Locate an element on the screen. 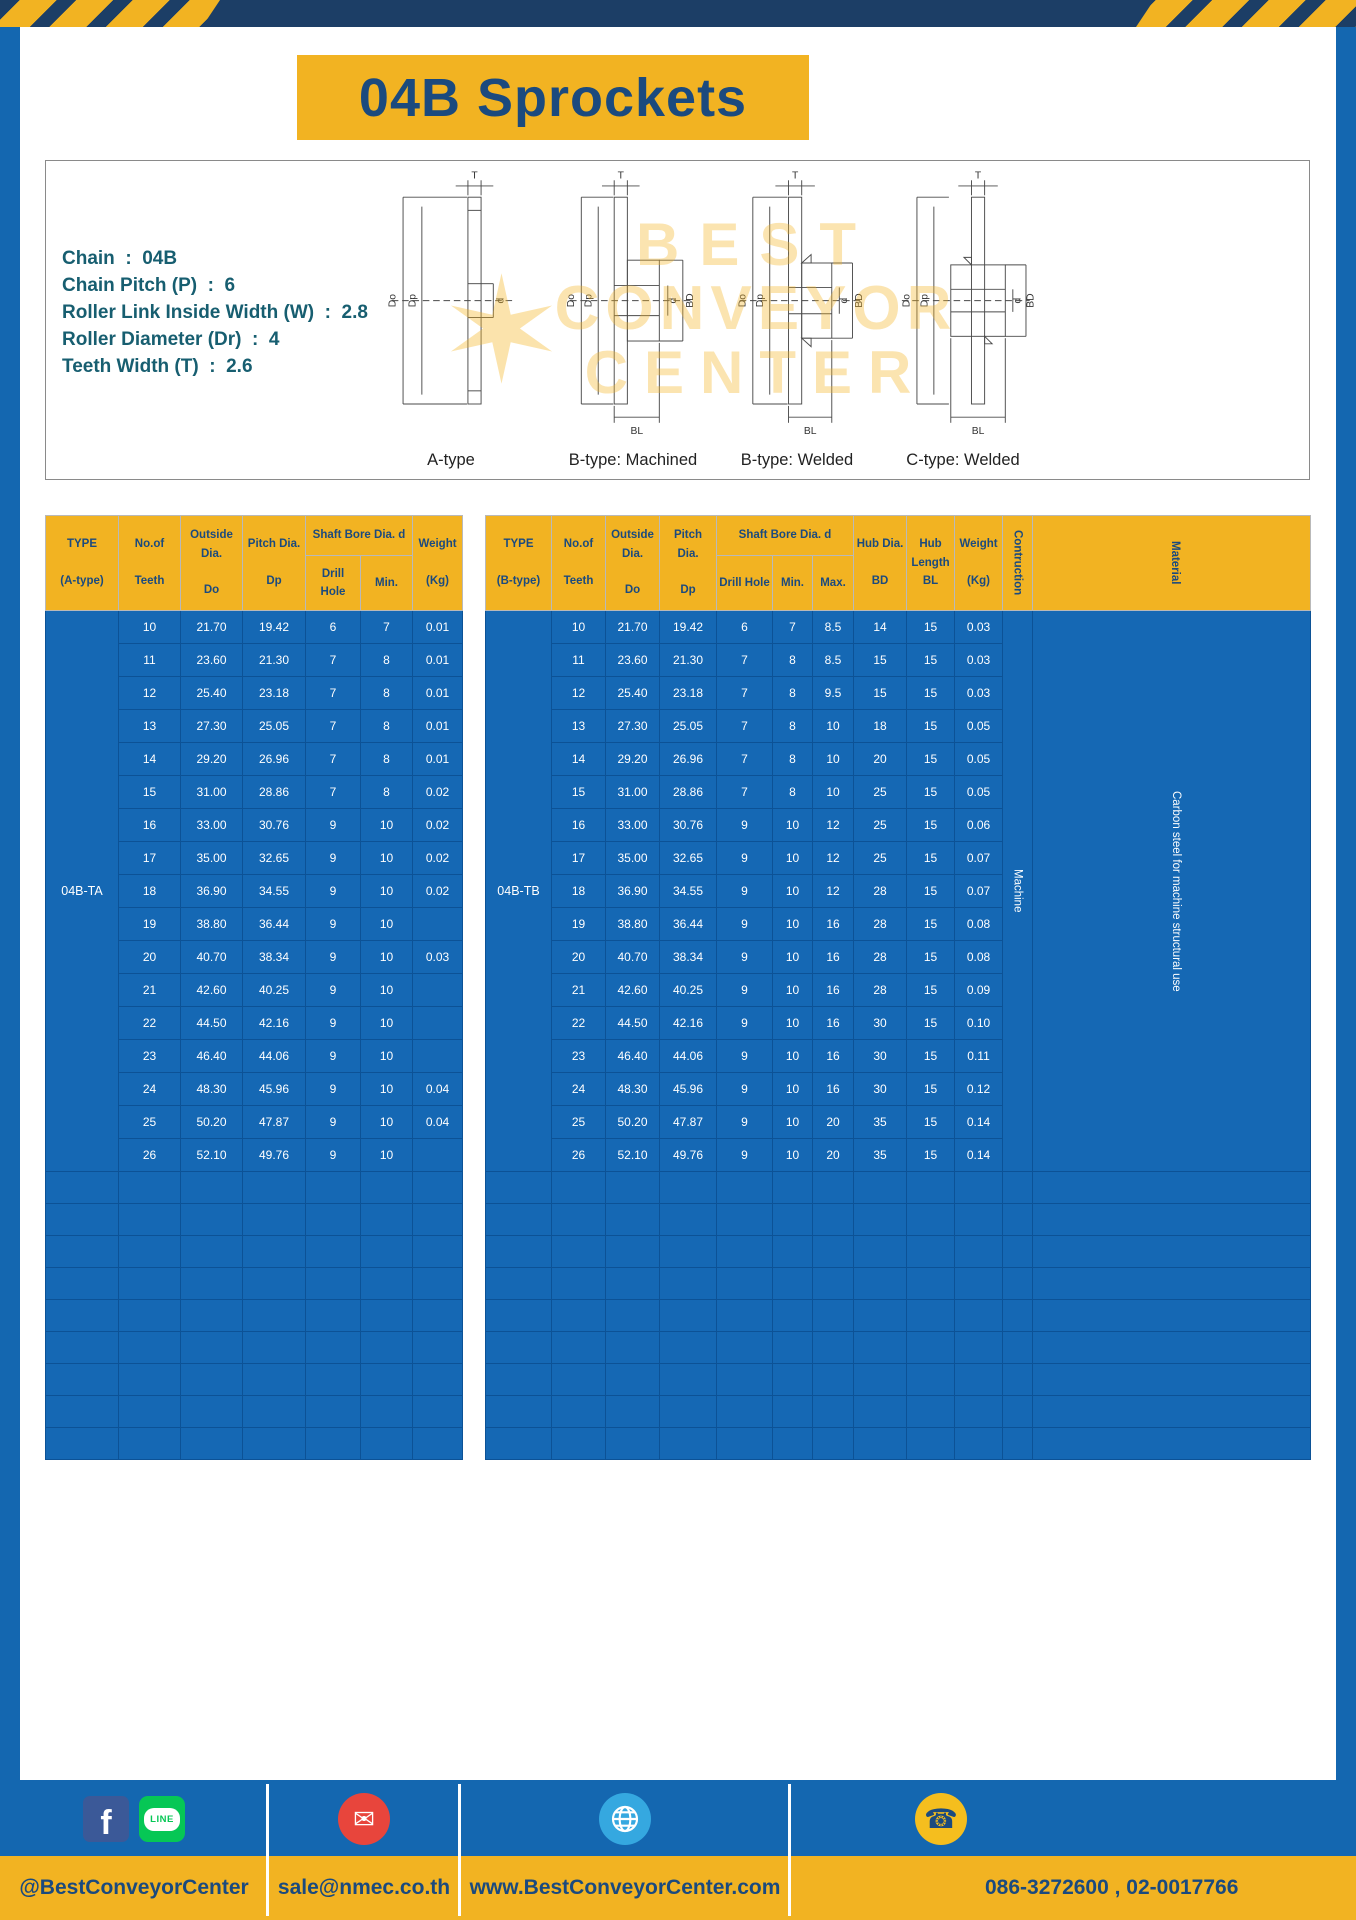 This screenshot has height=1920, width=1356. data-cell: 20 is located at coordinates (578, 957).